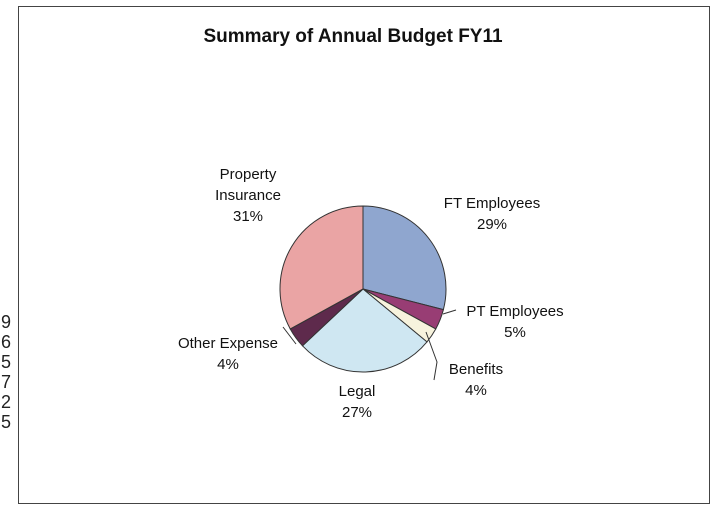 Image resolution: width=723 pixels, height=510 pixels. What do you see at coordinates (6, 402) in the screenshot?
I see `side-number: 2` at bounding box center [6, 402].